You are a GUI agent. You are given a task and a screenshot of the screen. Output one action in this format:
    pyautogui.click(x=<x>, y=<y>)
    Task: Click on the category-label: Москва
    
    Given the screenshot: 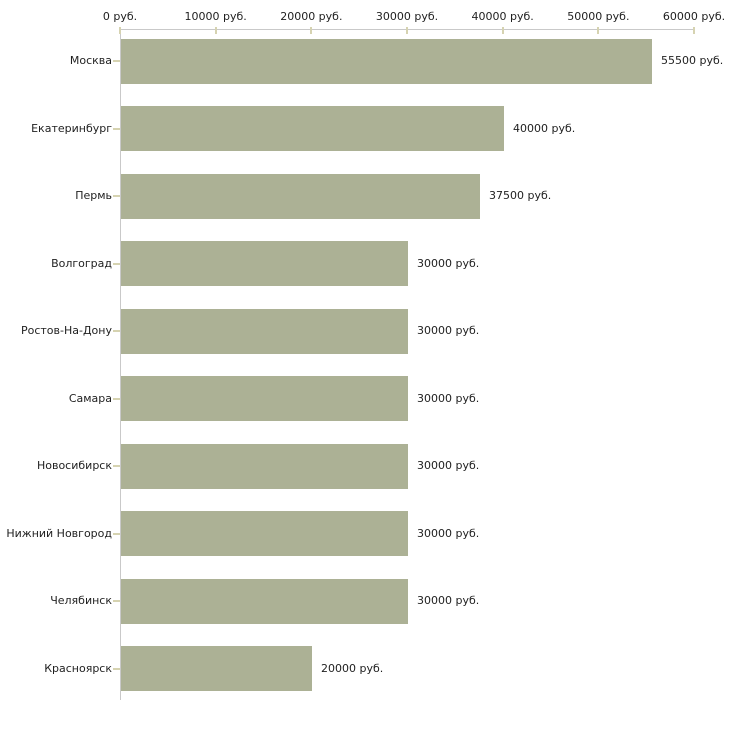 What is the action you would take?
    pyautogui.click(x=90, y=60)
    